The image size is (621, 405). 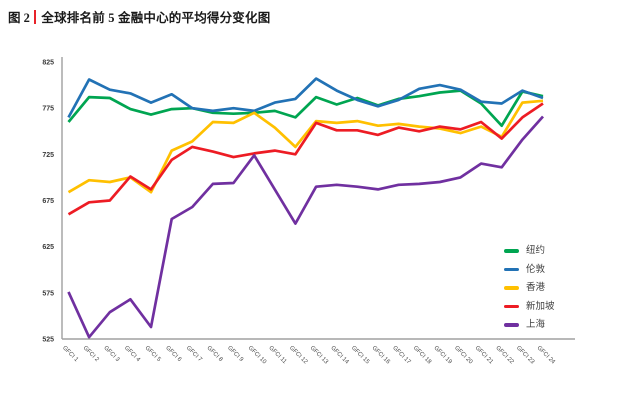 I want to click on x-axis-label: GFCI 9, so click(x=235, y=354).